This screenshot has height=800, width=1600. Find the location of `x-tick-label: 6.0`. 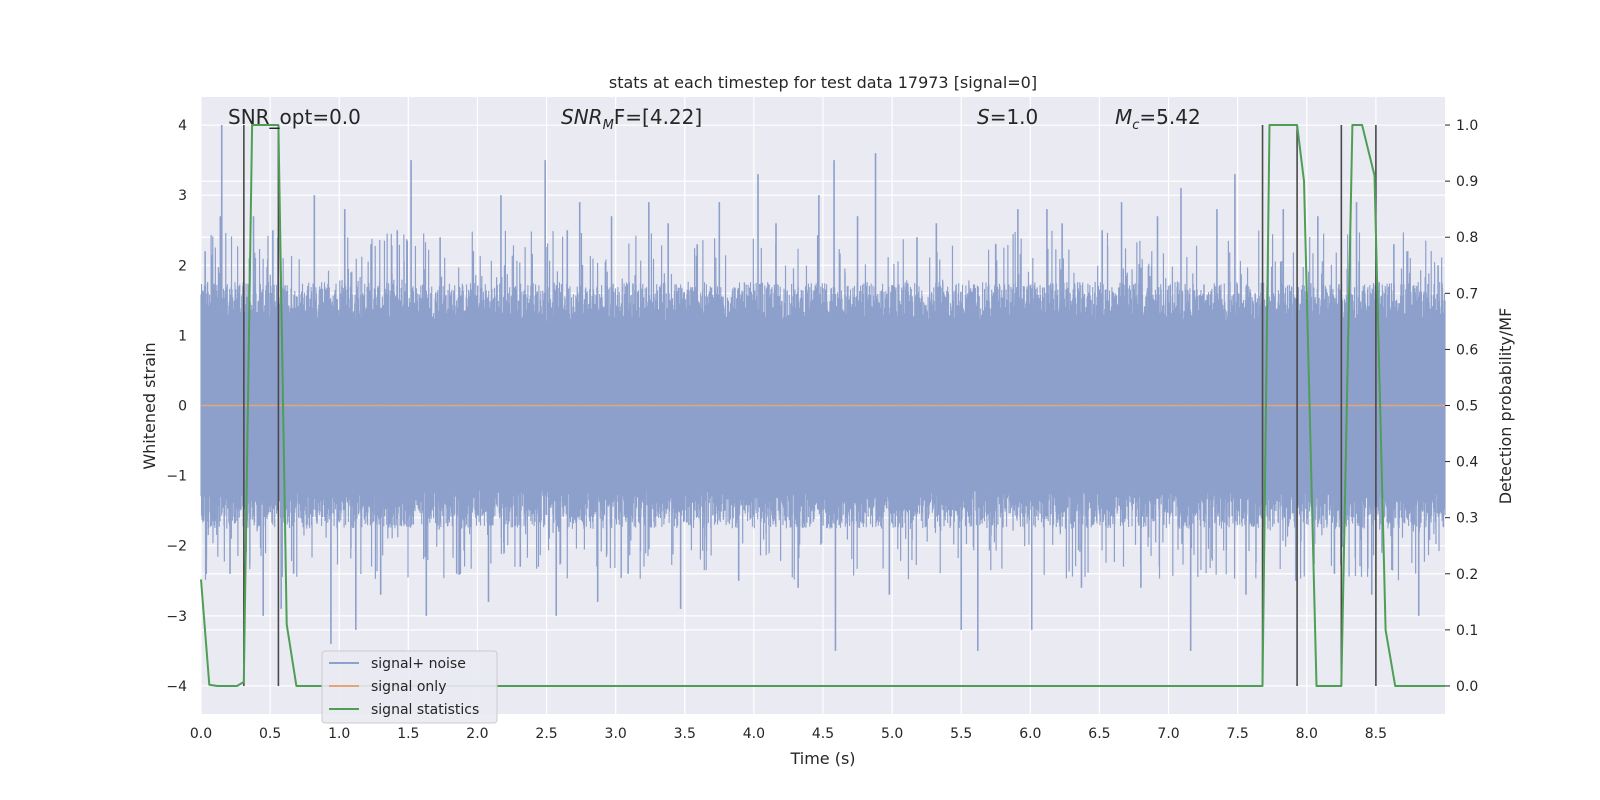

x-tick-label: 6.0 is located at coordinates (1030, 734).